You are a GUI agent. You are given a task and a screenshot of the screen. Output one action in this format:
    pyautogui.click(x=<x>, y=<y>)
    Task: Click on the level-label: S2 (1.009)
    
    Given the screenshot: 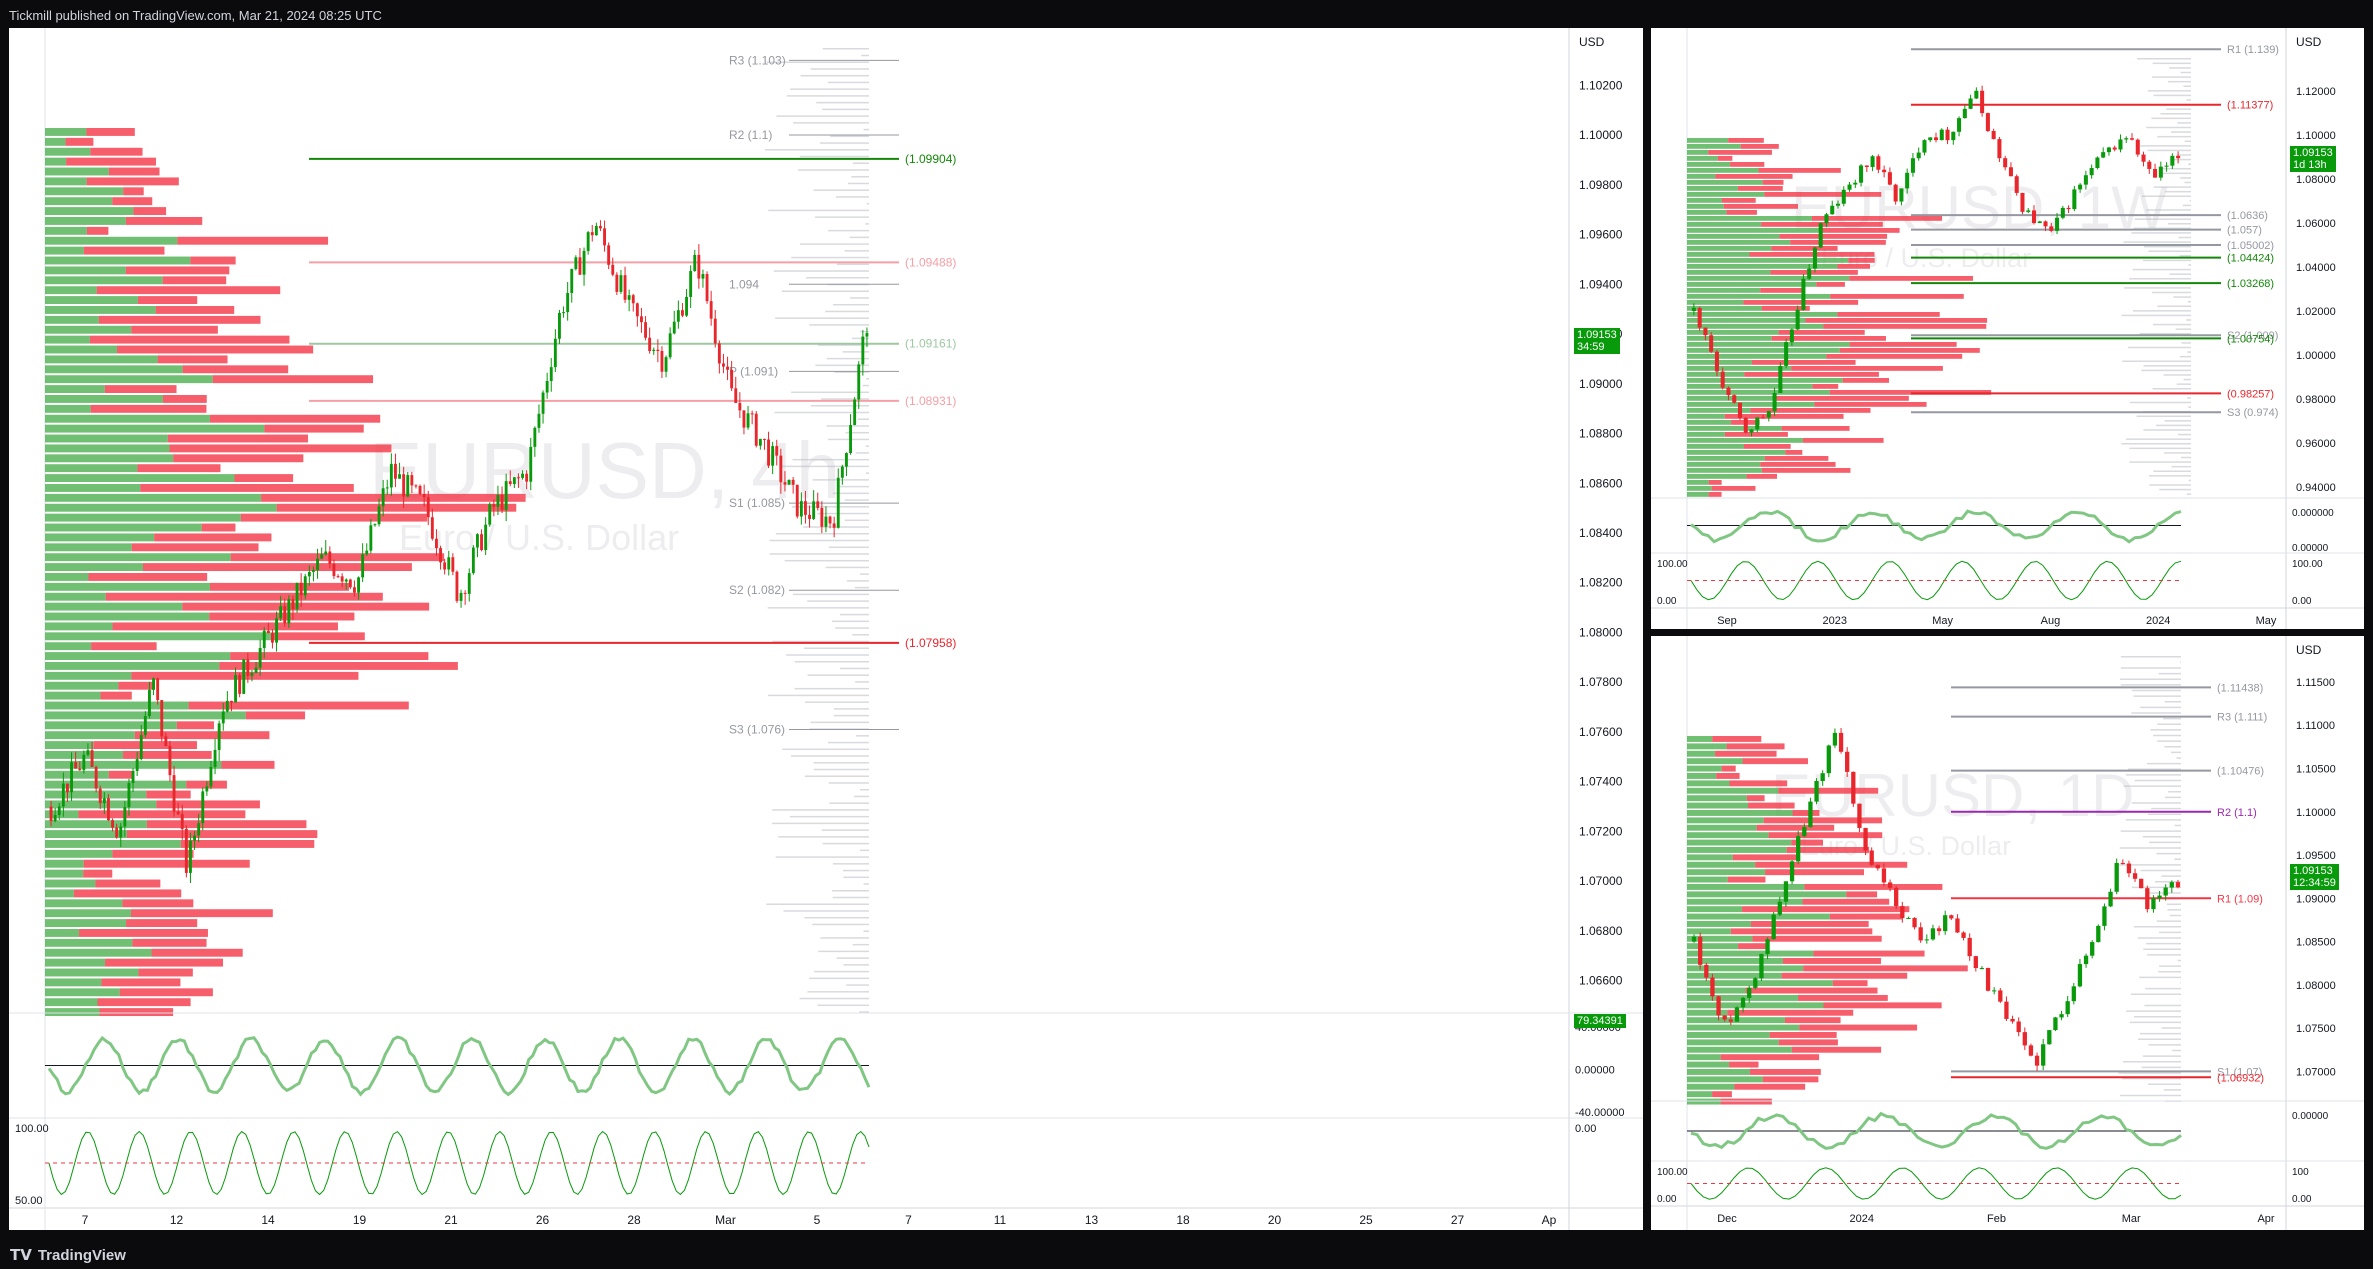 What is the action you would take?
    pyautogui.click(x=2252, y=336)
    